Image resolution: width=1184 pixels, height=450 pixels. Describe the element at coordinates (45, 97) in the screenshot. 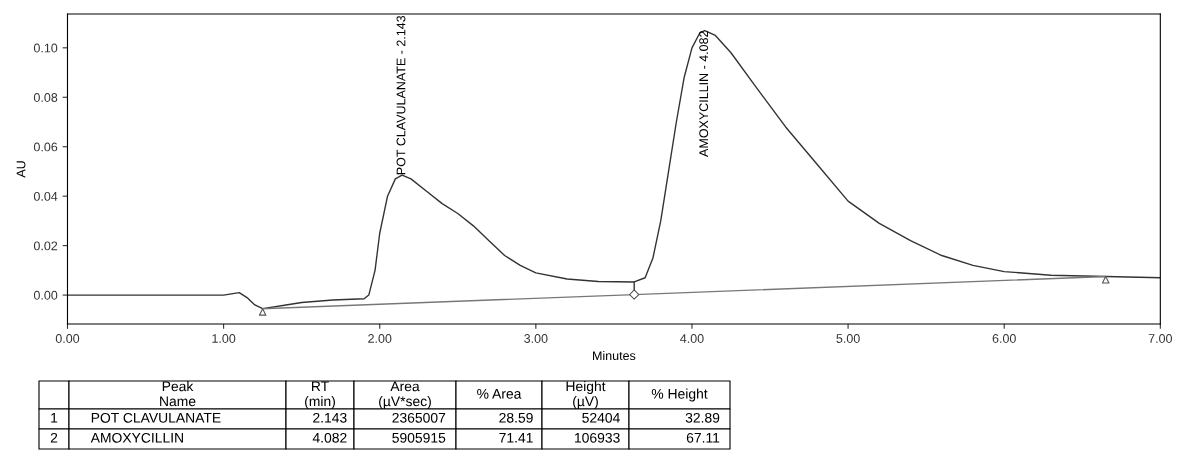

I see `y-tick-label: 0.08` at that location.